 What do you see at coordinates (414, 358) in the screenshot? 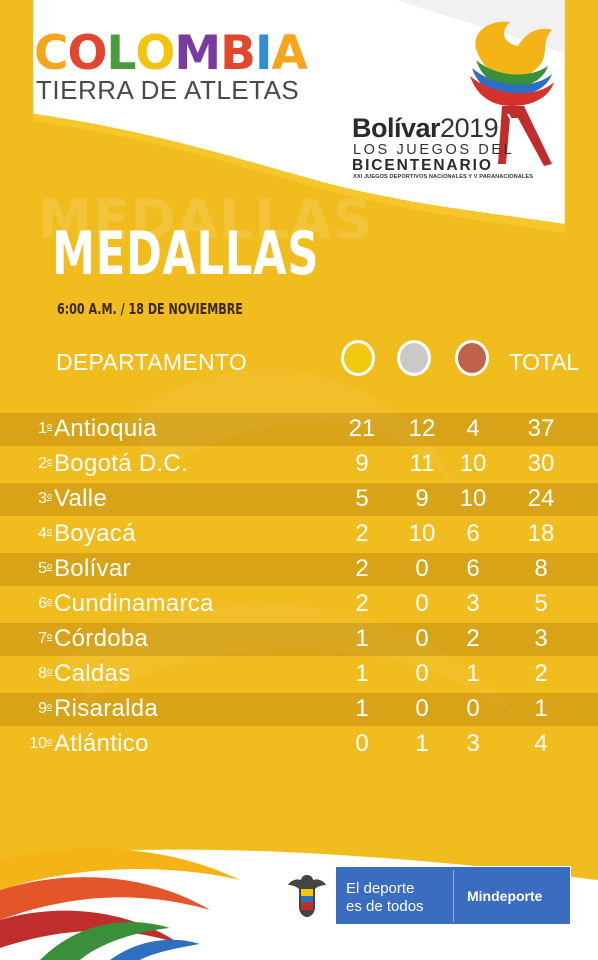
I see `silver-medal-icon` at bounding box center [414, 358].